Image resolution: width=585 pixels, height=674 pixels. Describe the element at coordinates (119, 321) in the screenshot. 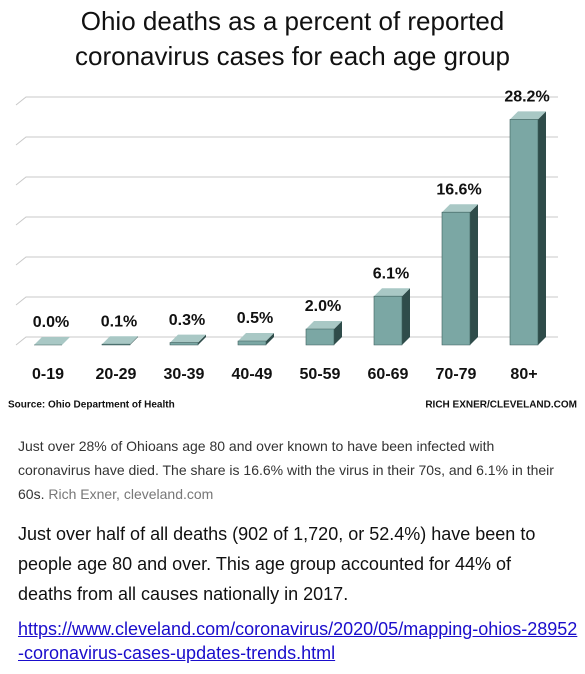

I see `value-label: 0.1%` at that location.